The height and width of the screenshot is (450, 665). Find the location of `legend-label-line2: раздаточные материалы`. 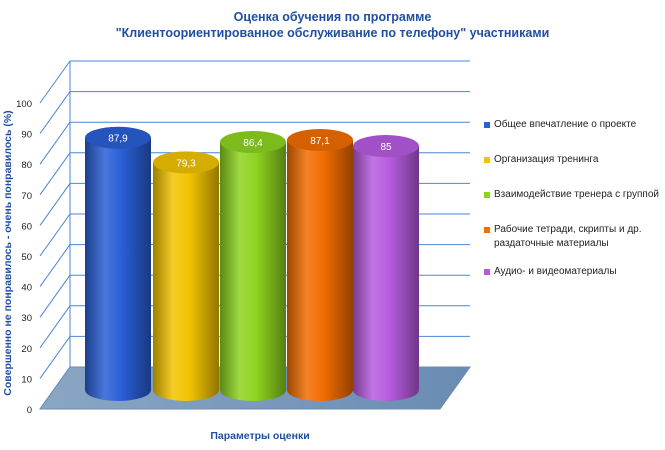

legend-label-line2: раздаточные материалы is located at coordinates (551, 243).